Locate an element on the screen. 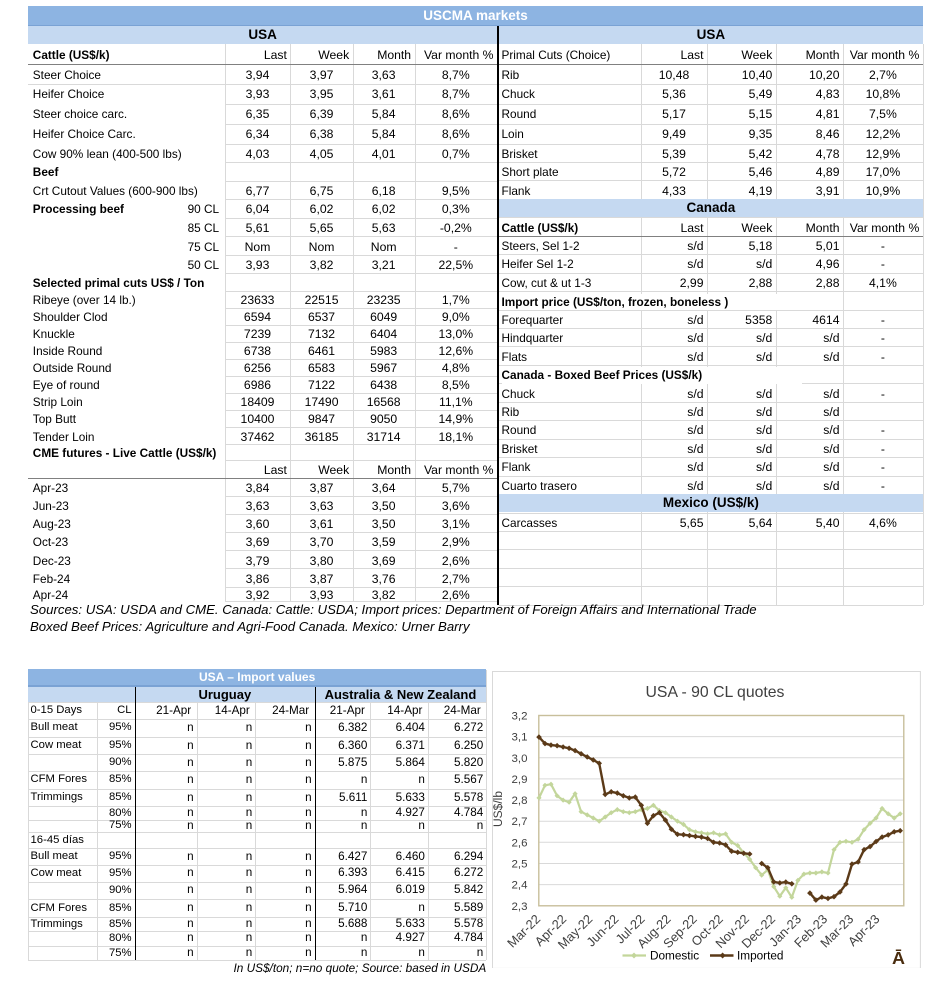 The height and width of the screenshot is (992, 939). svg-text: 2,5 is located at coordinates (519, 864).